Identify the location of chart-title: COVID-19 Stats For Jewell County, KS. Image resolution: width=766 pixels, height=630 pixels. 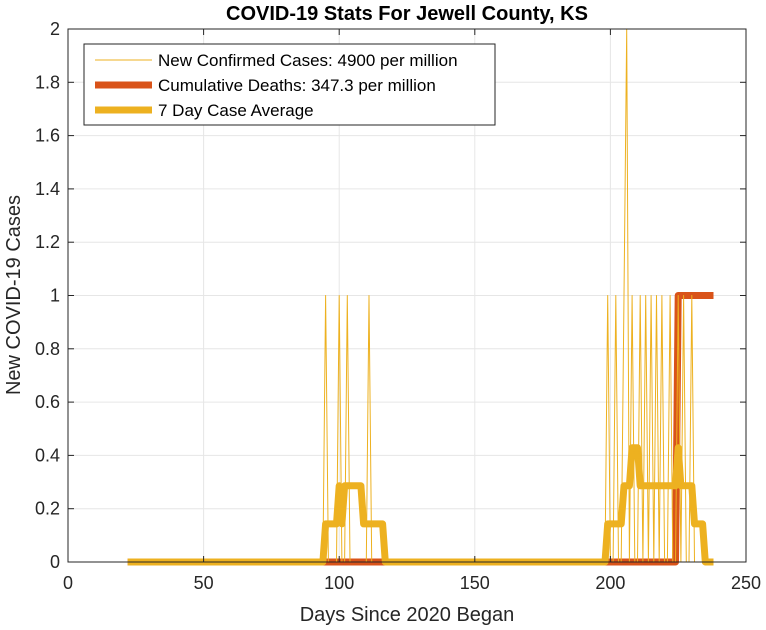
(407, 14).